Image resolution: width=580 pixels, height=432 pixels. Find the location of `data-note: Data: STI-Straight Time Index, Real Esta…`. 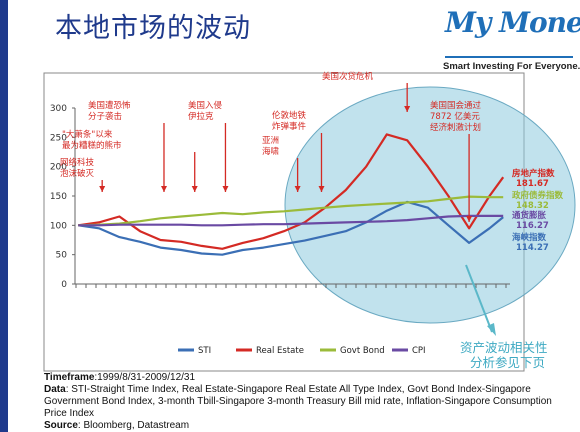

data-note: Data: STI-Straight Time Index, Real Esta… is located at coordinates (304, 402).